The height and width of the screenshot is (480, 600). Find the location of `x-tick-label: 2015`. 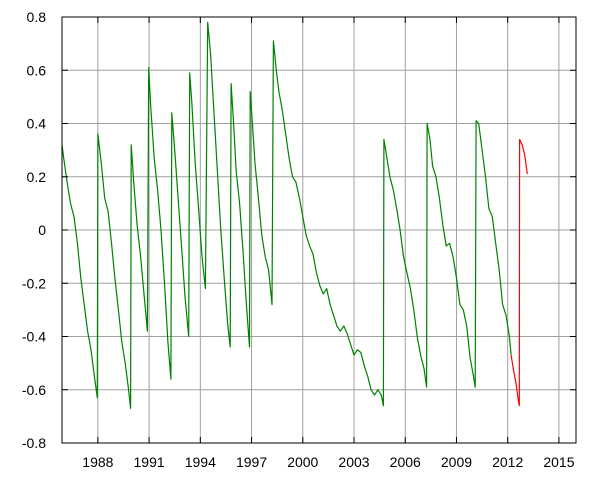

x-tick-label: 2015 is located at coordinates (558, 462).